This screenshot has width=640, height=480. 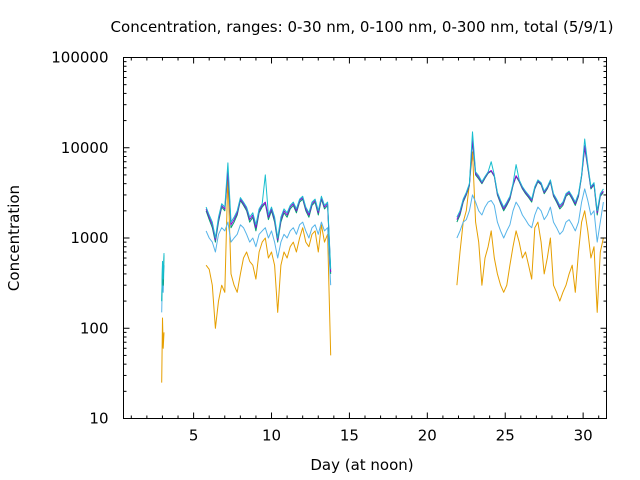 What do you see at coordinates (94, 328) in the screenshot?
I see `y-tick-label: 100` at bounding box center [94, 328].